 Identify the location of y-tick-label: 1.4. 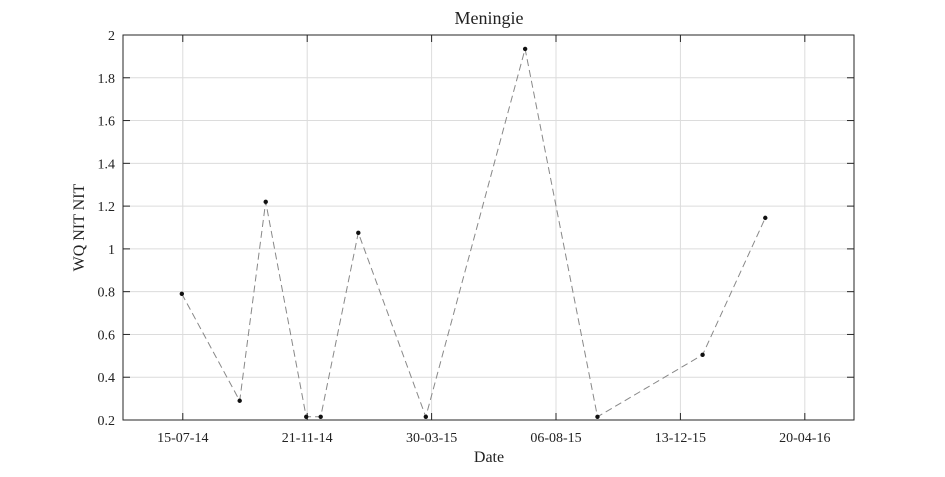
(107, 164).